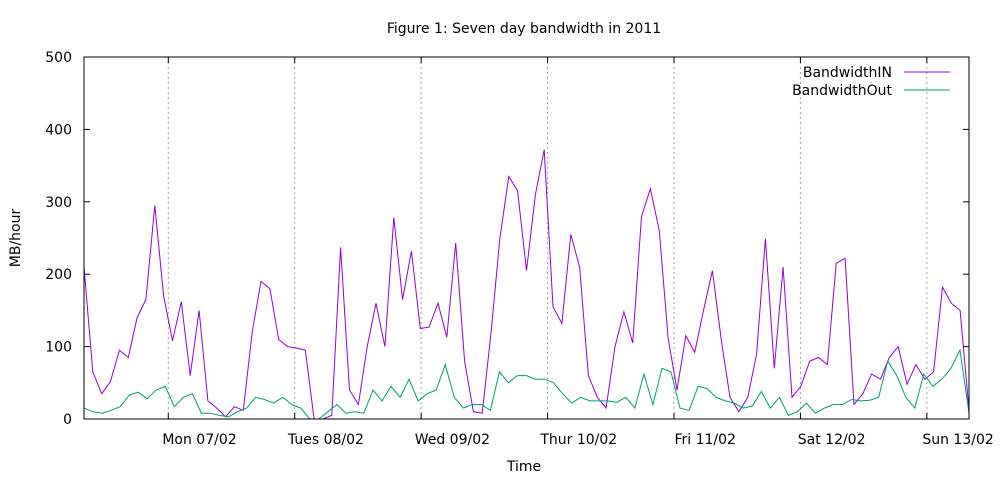  Describe the element at coordinates (199, 440) in the screenshot. I see `x-tick-label: Mon 07/02` at that location.